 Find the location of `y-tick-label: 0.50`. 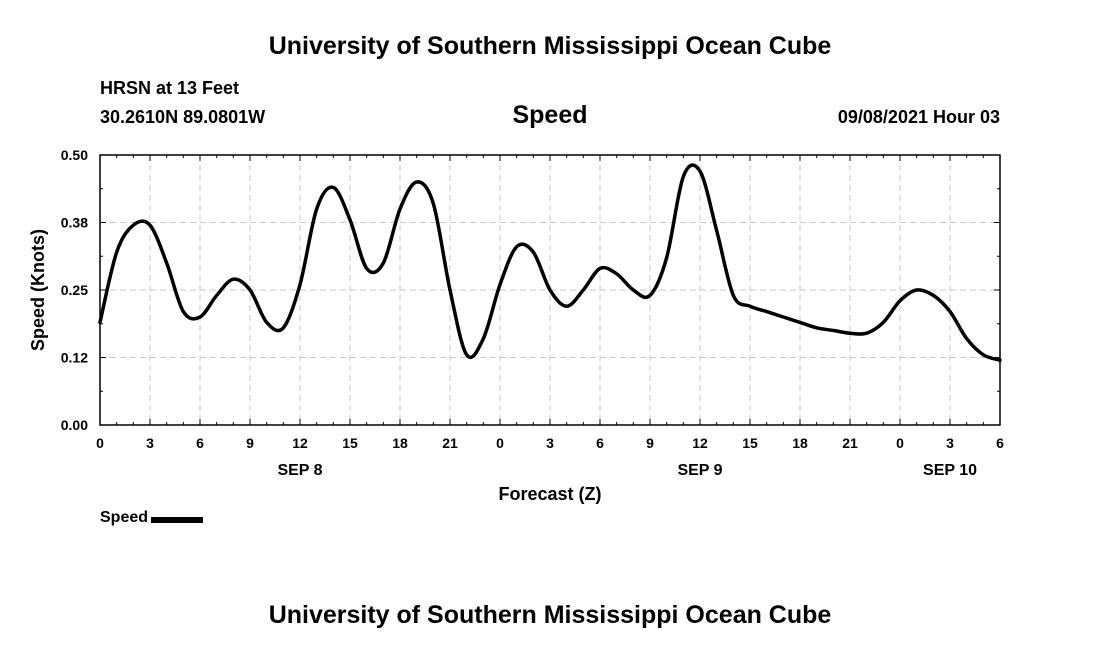

y-tick-label: 0.50 is located at coordinates (74, 155).